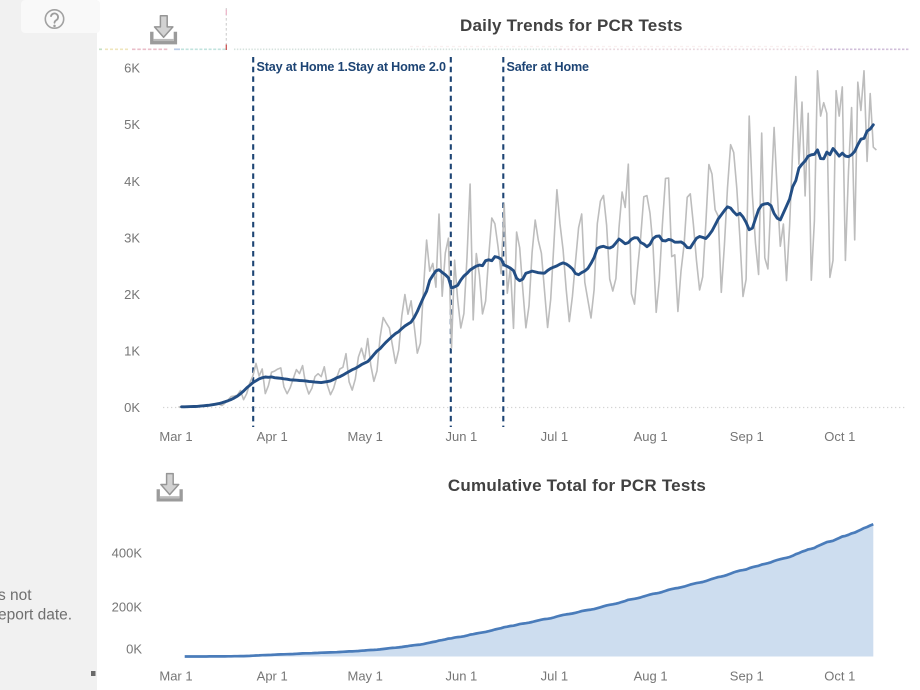  I want to click on svg-text: 200K, so click(127, 607).